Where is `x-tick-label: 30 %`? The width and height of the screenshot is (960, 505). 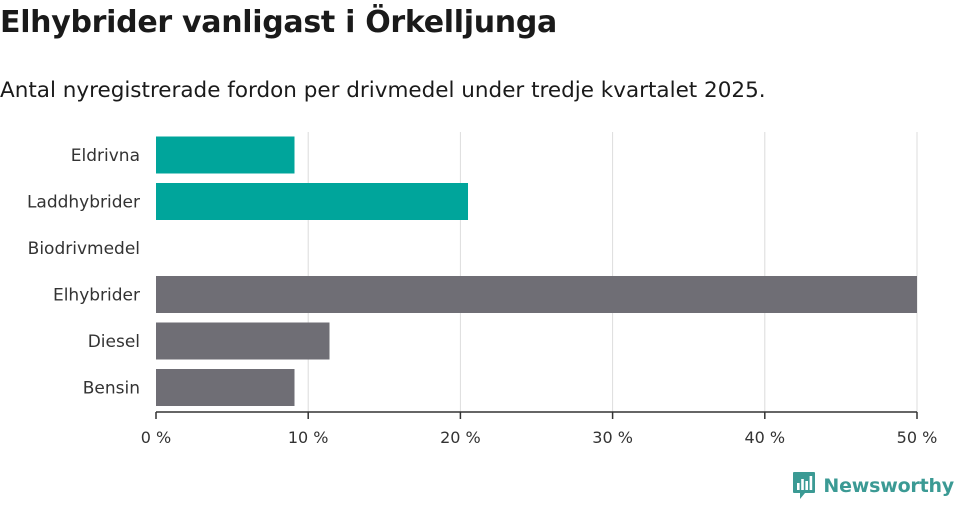 x-tick-label: 30 % is located at coordinates (612, 437).